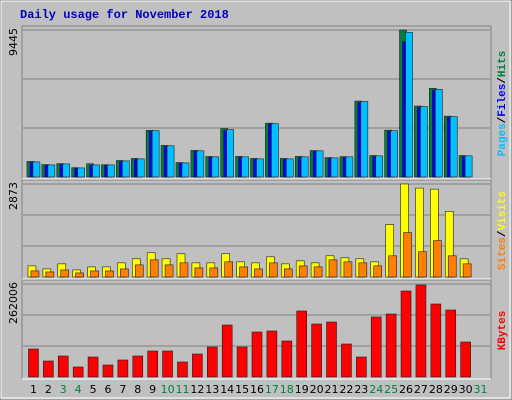 This screenshot has width=512, height=400. I want to click on y-tick-label: 2873, so click(13, 196).